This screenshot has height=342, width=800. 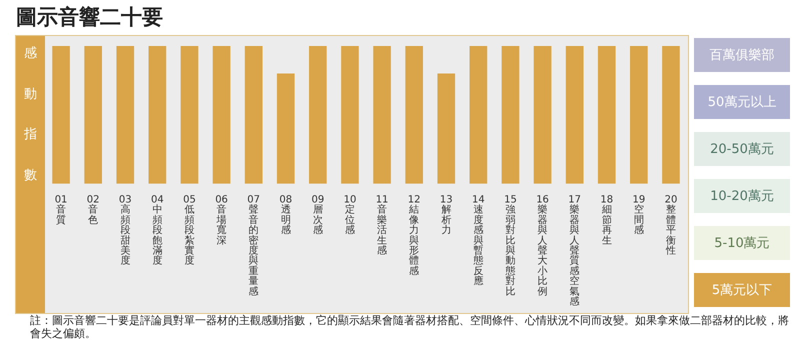 What do you see at coordinates (410, 327) in the screenshot?
I see `text: 註：圖示音響二十要是評論員對單一器材的主觀感動指數，它的顯示結果會隨著器材搭配、空間條件、心情狀況不同而改變。如果拿來做二部器材的比較，將會失之偏頗。` at bounding box center [410, 327].